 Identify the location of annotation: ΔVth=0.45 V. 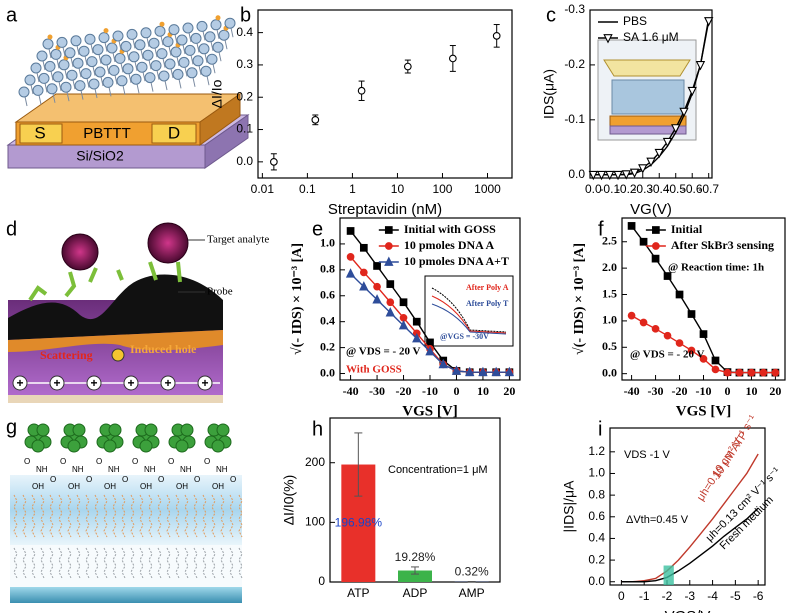
(657, 520).